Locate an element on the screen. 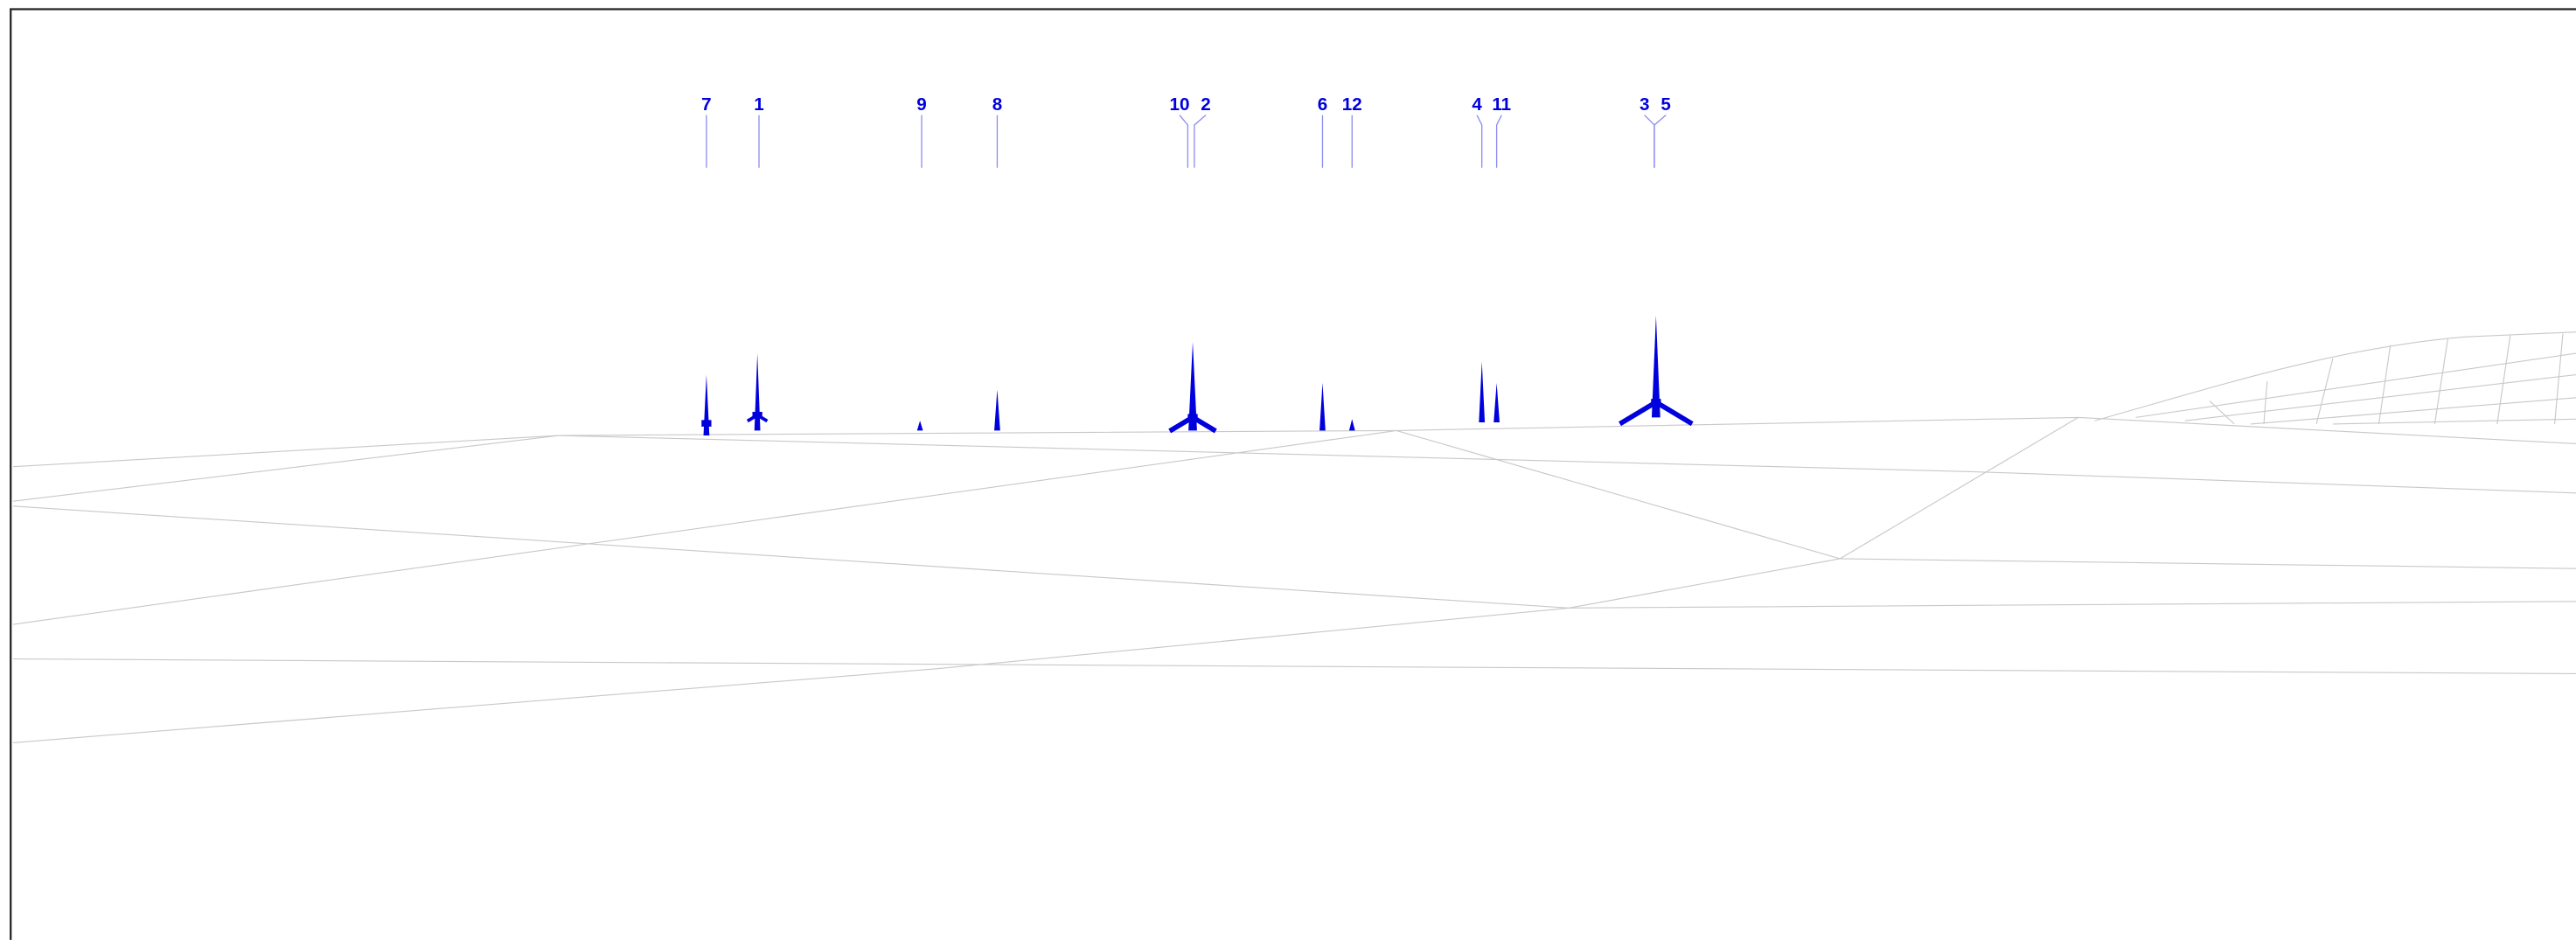  turbine-label: 1 is located at coordinates (759, 104).